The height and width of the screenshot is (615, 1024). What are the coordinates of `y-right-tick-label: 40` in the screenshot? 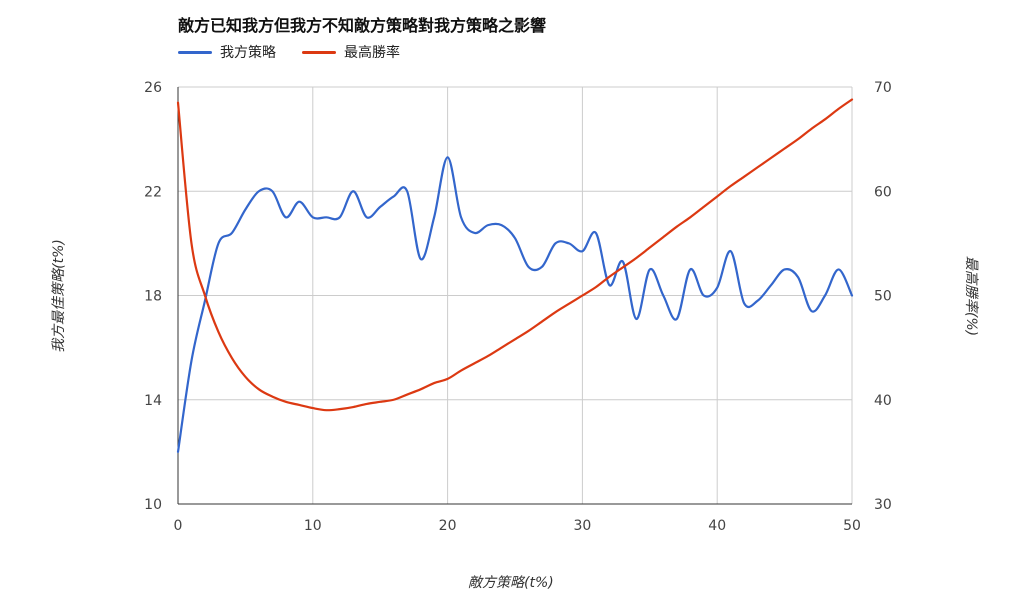 It's located at (883, 401).